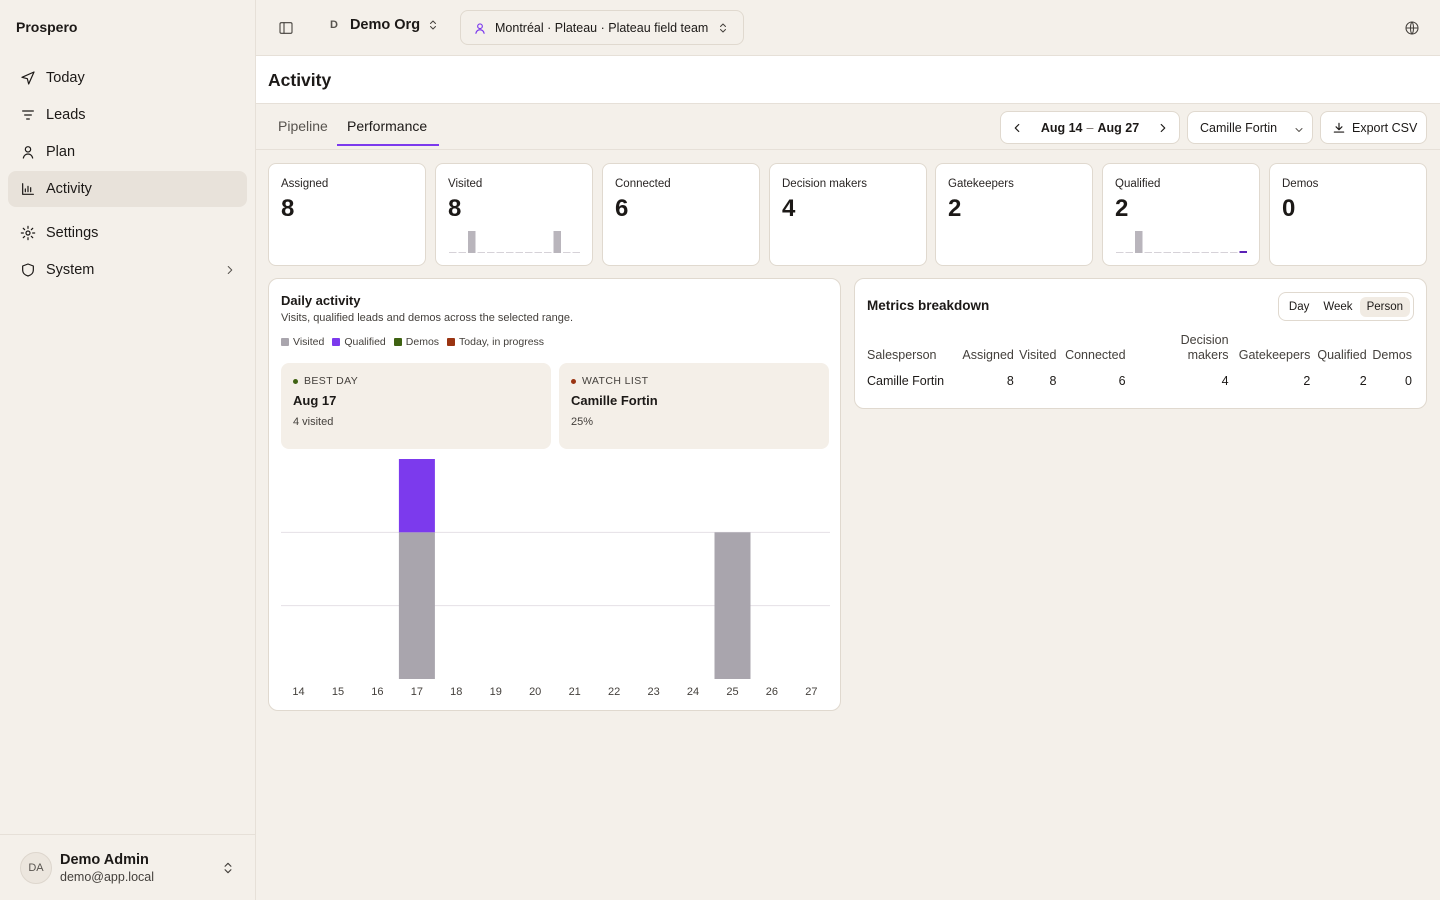 Image resolution: width=1440 pixels, height=900 pixels. What do you see at coordinates (582, 422) in the screenshot?
I see `watch-list-note: 25%` at bounding box center [582, 422].